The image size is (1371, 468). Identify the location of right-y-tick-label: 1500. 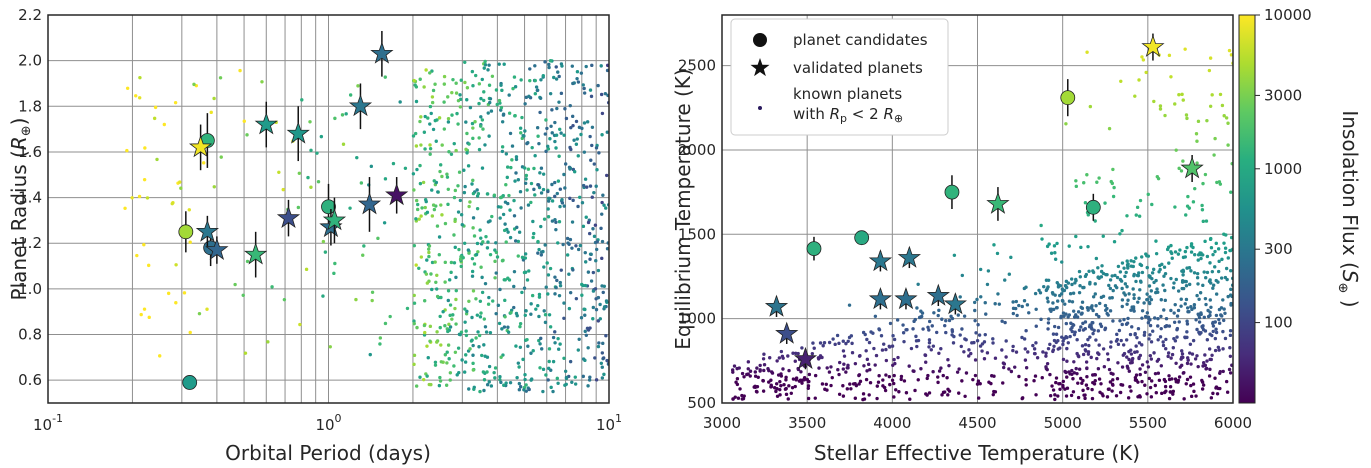
(697, 234).